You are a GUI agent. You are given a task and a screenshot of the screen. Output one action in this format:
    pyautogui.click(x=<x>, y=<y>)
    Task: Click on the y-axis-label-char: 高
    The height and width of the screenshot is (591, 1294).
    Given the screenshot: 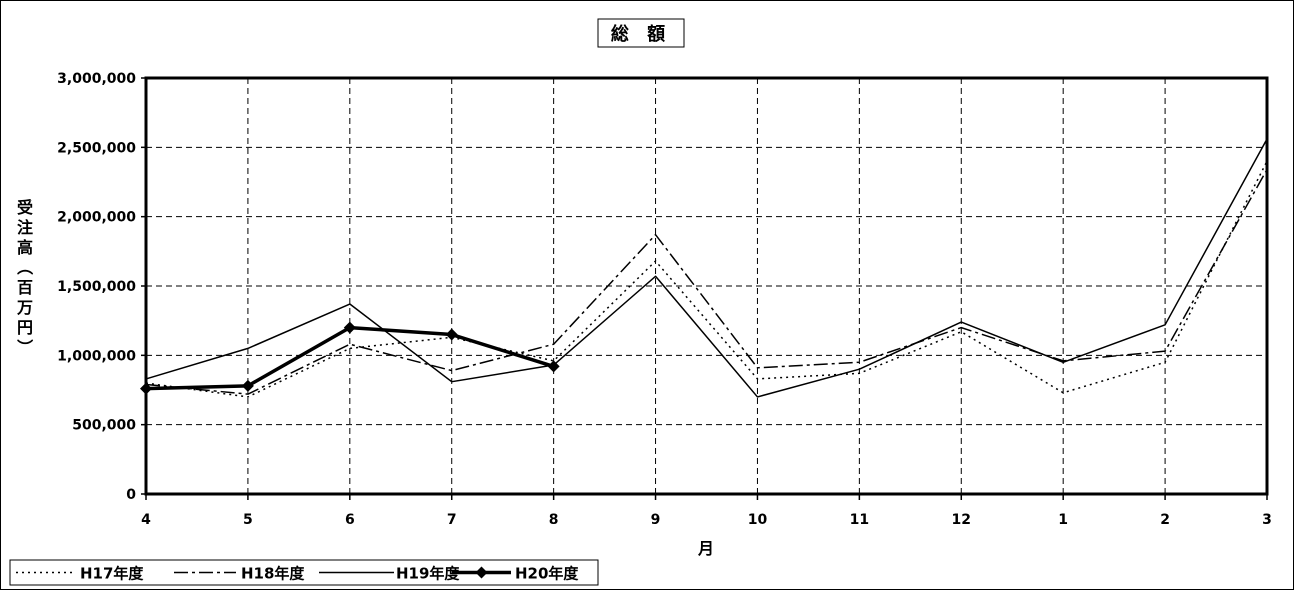 What is the action you would take?
    pyautogui.click(x=25, y=247)
    